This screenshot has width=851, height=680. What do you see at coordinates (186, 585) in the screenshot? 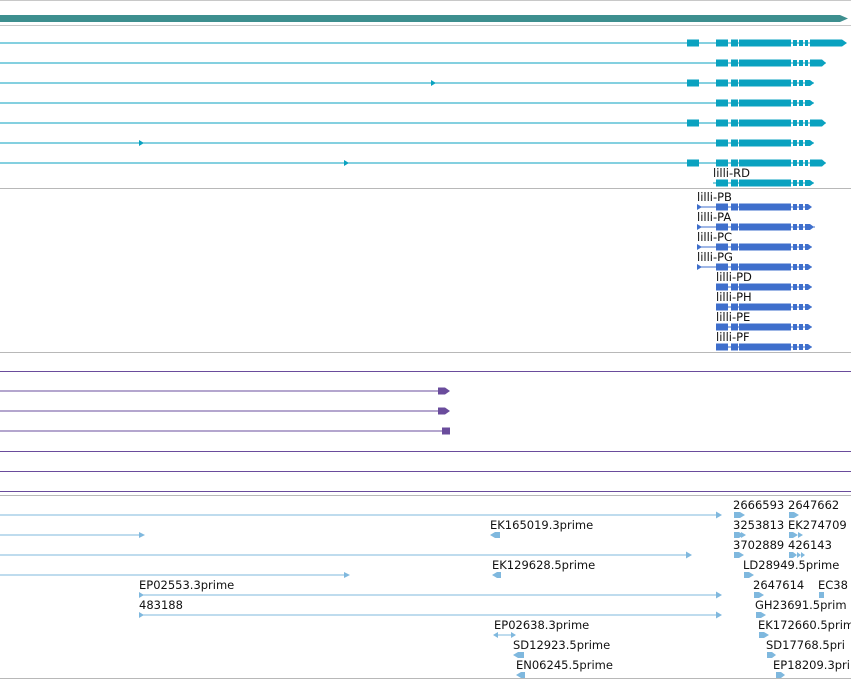
I see `est-label: EP02553.3prime` at bounding box center [186, 585].